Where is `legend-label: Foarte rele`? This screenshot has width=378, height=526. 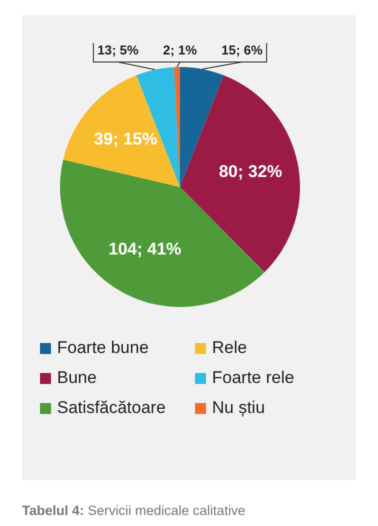 legend-label: Foarte rele is located at coordinates (253, 378).